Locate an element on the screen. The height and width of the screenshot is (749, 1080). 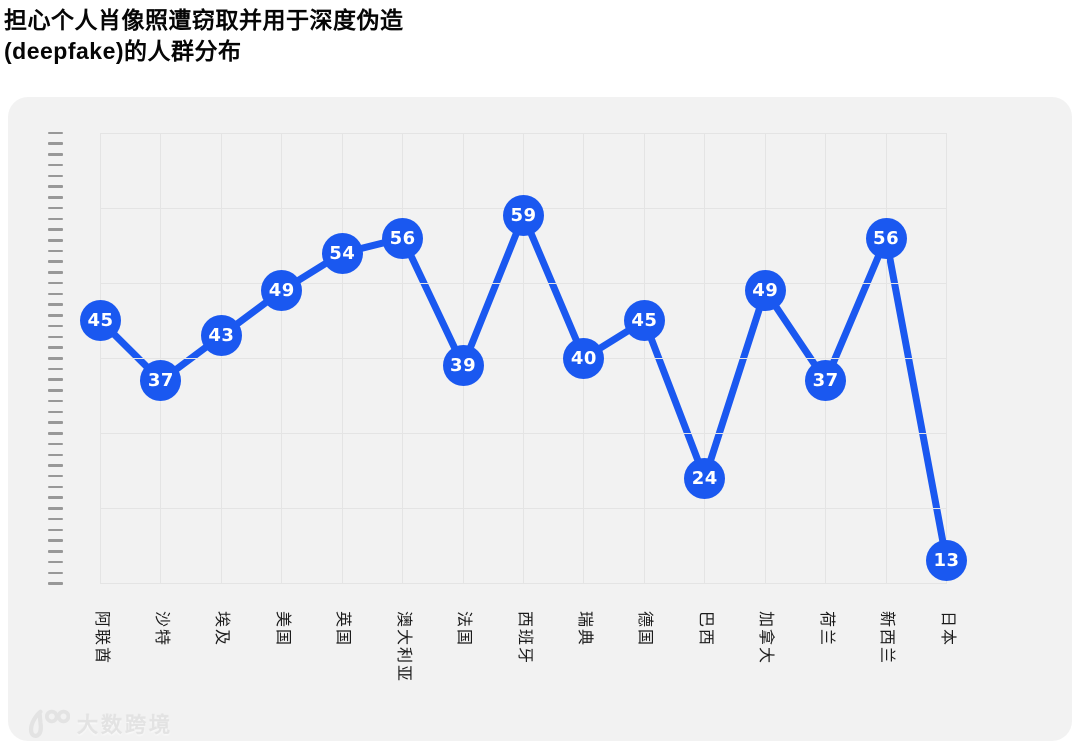
chart-title: 担心个人肖像照遭窃取并用于深度伪造 (deepfake)的人群分布 is located at coordinates (204, 36).